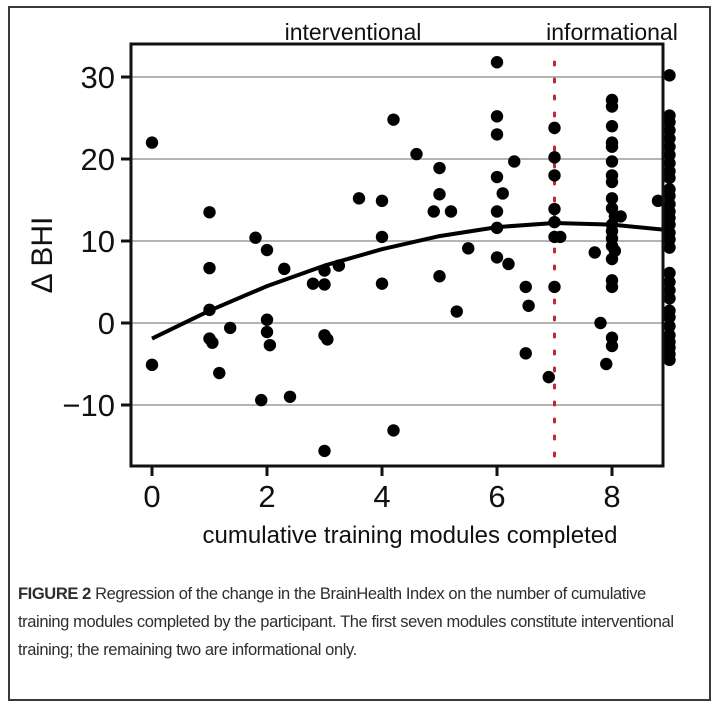 This screenshot has width=720, height=715. What do you see at coordinates (496, 496) in the screenshot?
I see `x-tick-label: 6` at bounding box center [496, 496].